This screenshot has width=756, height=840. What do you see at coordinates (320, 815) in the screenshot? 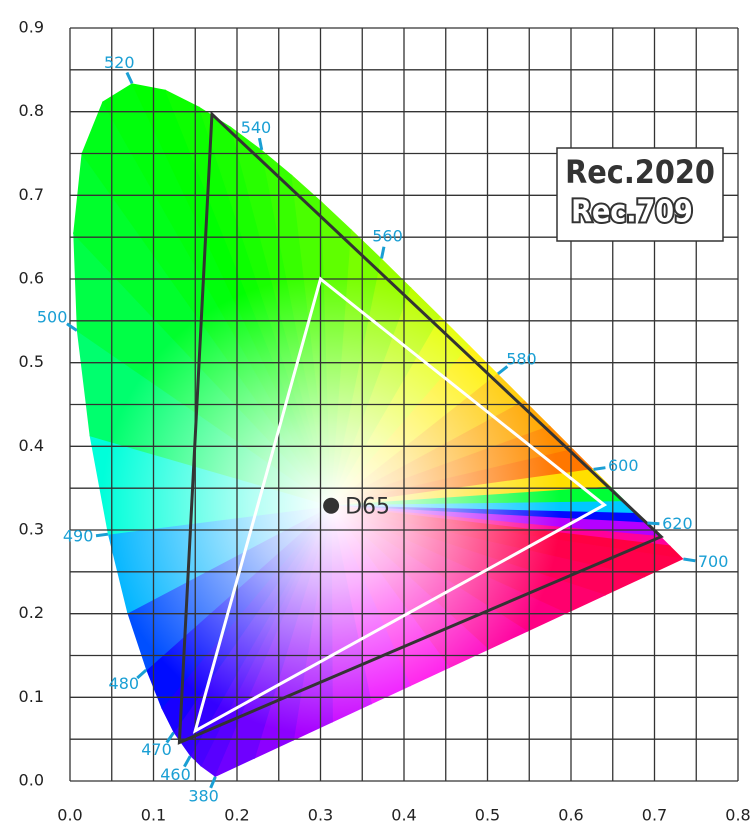
I see `x-tick-label: 0.3` at bounding box center [320, 815].